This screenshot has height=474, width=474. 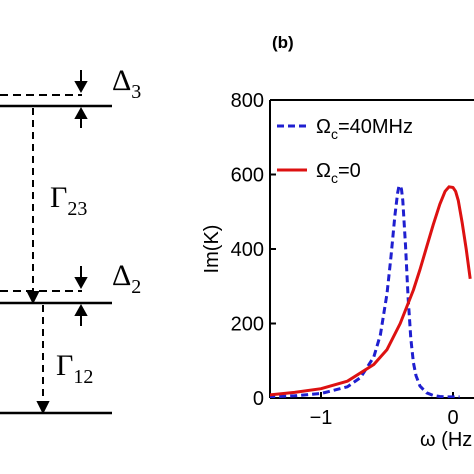 I want to click on legend-label-zero: Ωc=0, so click(x=338, y=173).